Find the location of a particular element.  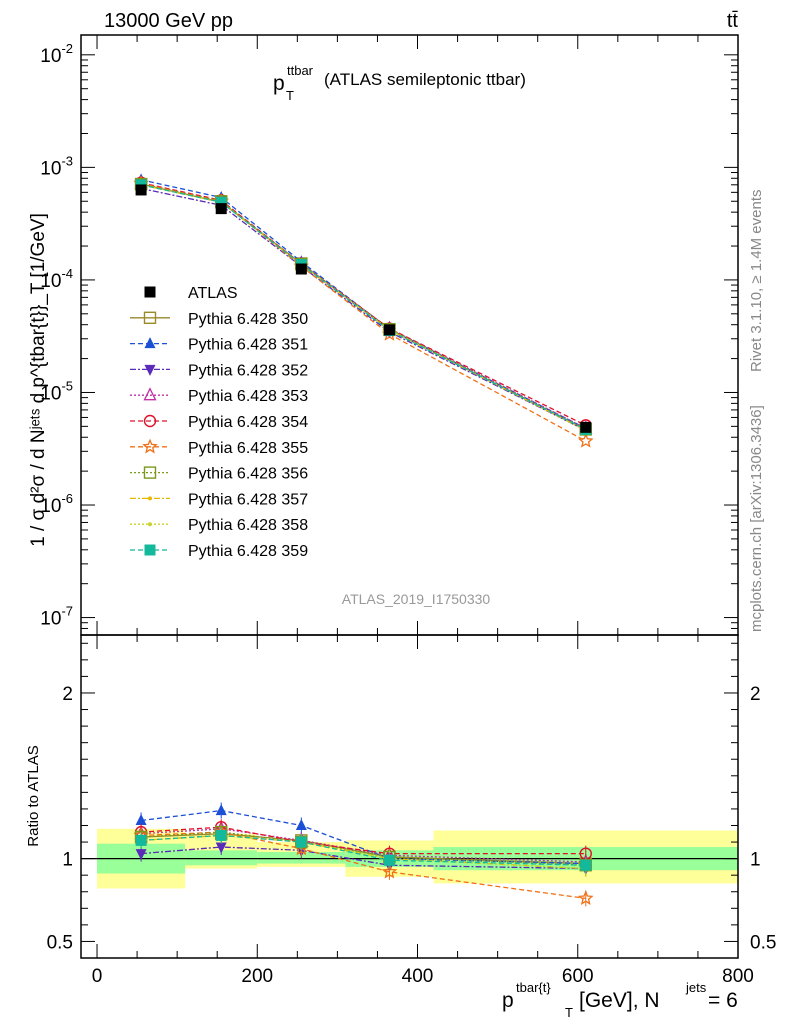

title-main: p is located at coordinates (279, 83).